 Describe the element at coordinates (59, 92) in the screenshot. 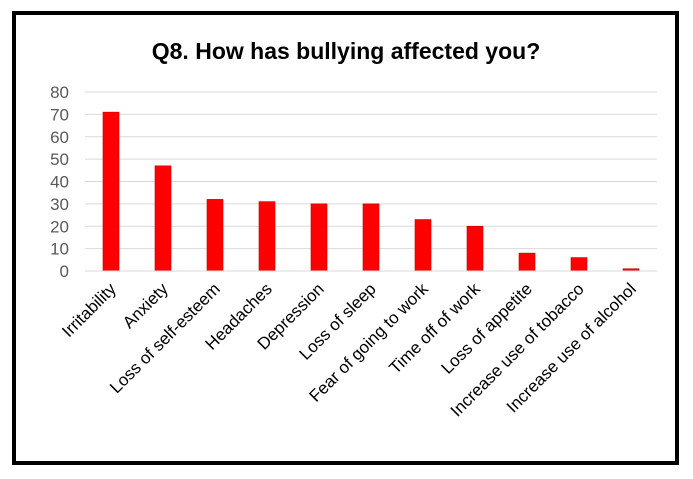

I see `y-tick-label: 80` at that location.